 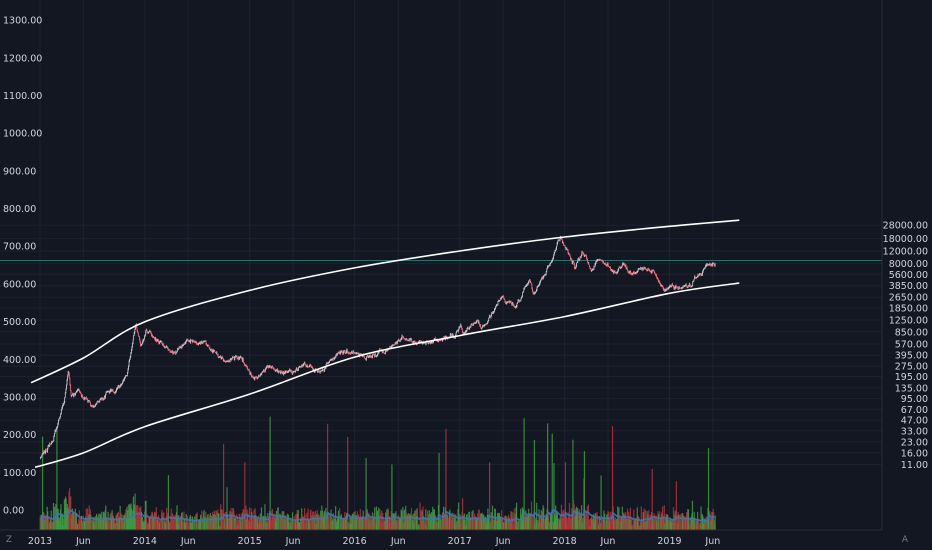 I want to click on auto-scale-button: A, so click(x=905, y=540).